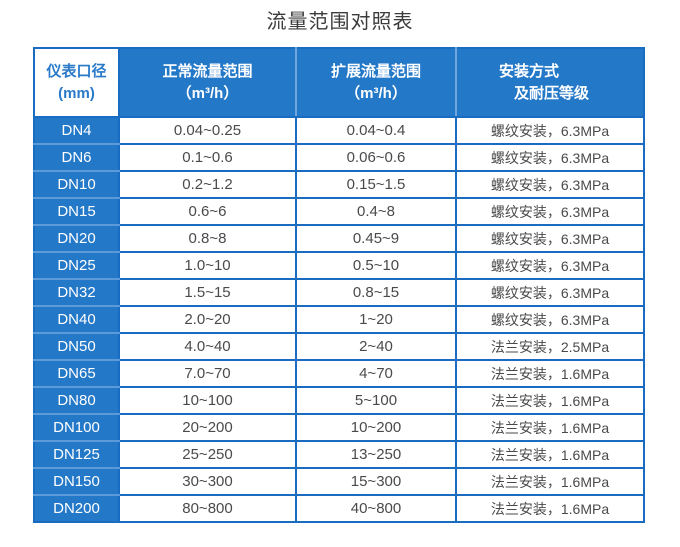  I want to click on diameter-cell: DN32, so click(76, 292).